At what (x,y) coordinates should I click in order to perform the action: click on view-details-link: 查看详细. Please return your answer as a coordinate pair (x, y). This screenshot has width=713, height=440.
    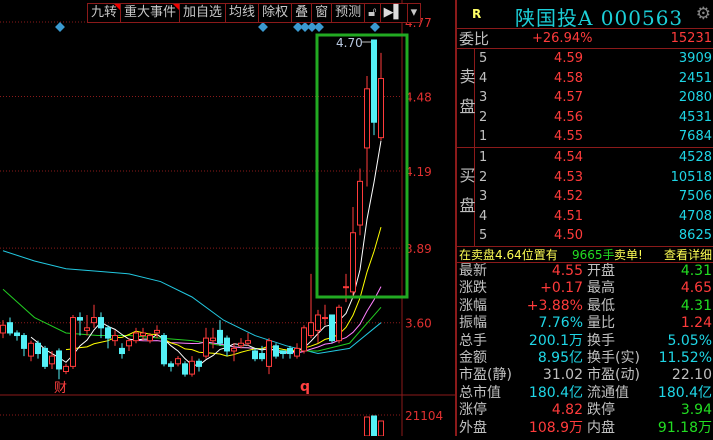
    Looking at the image, I should click on (687, 255).